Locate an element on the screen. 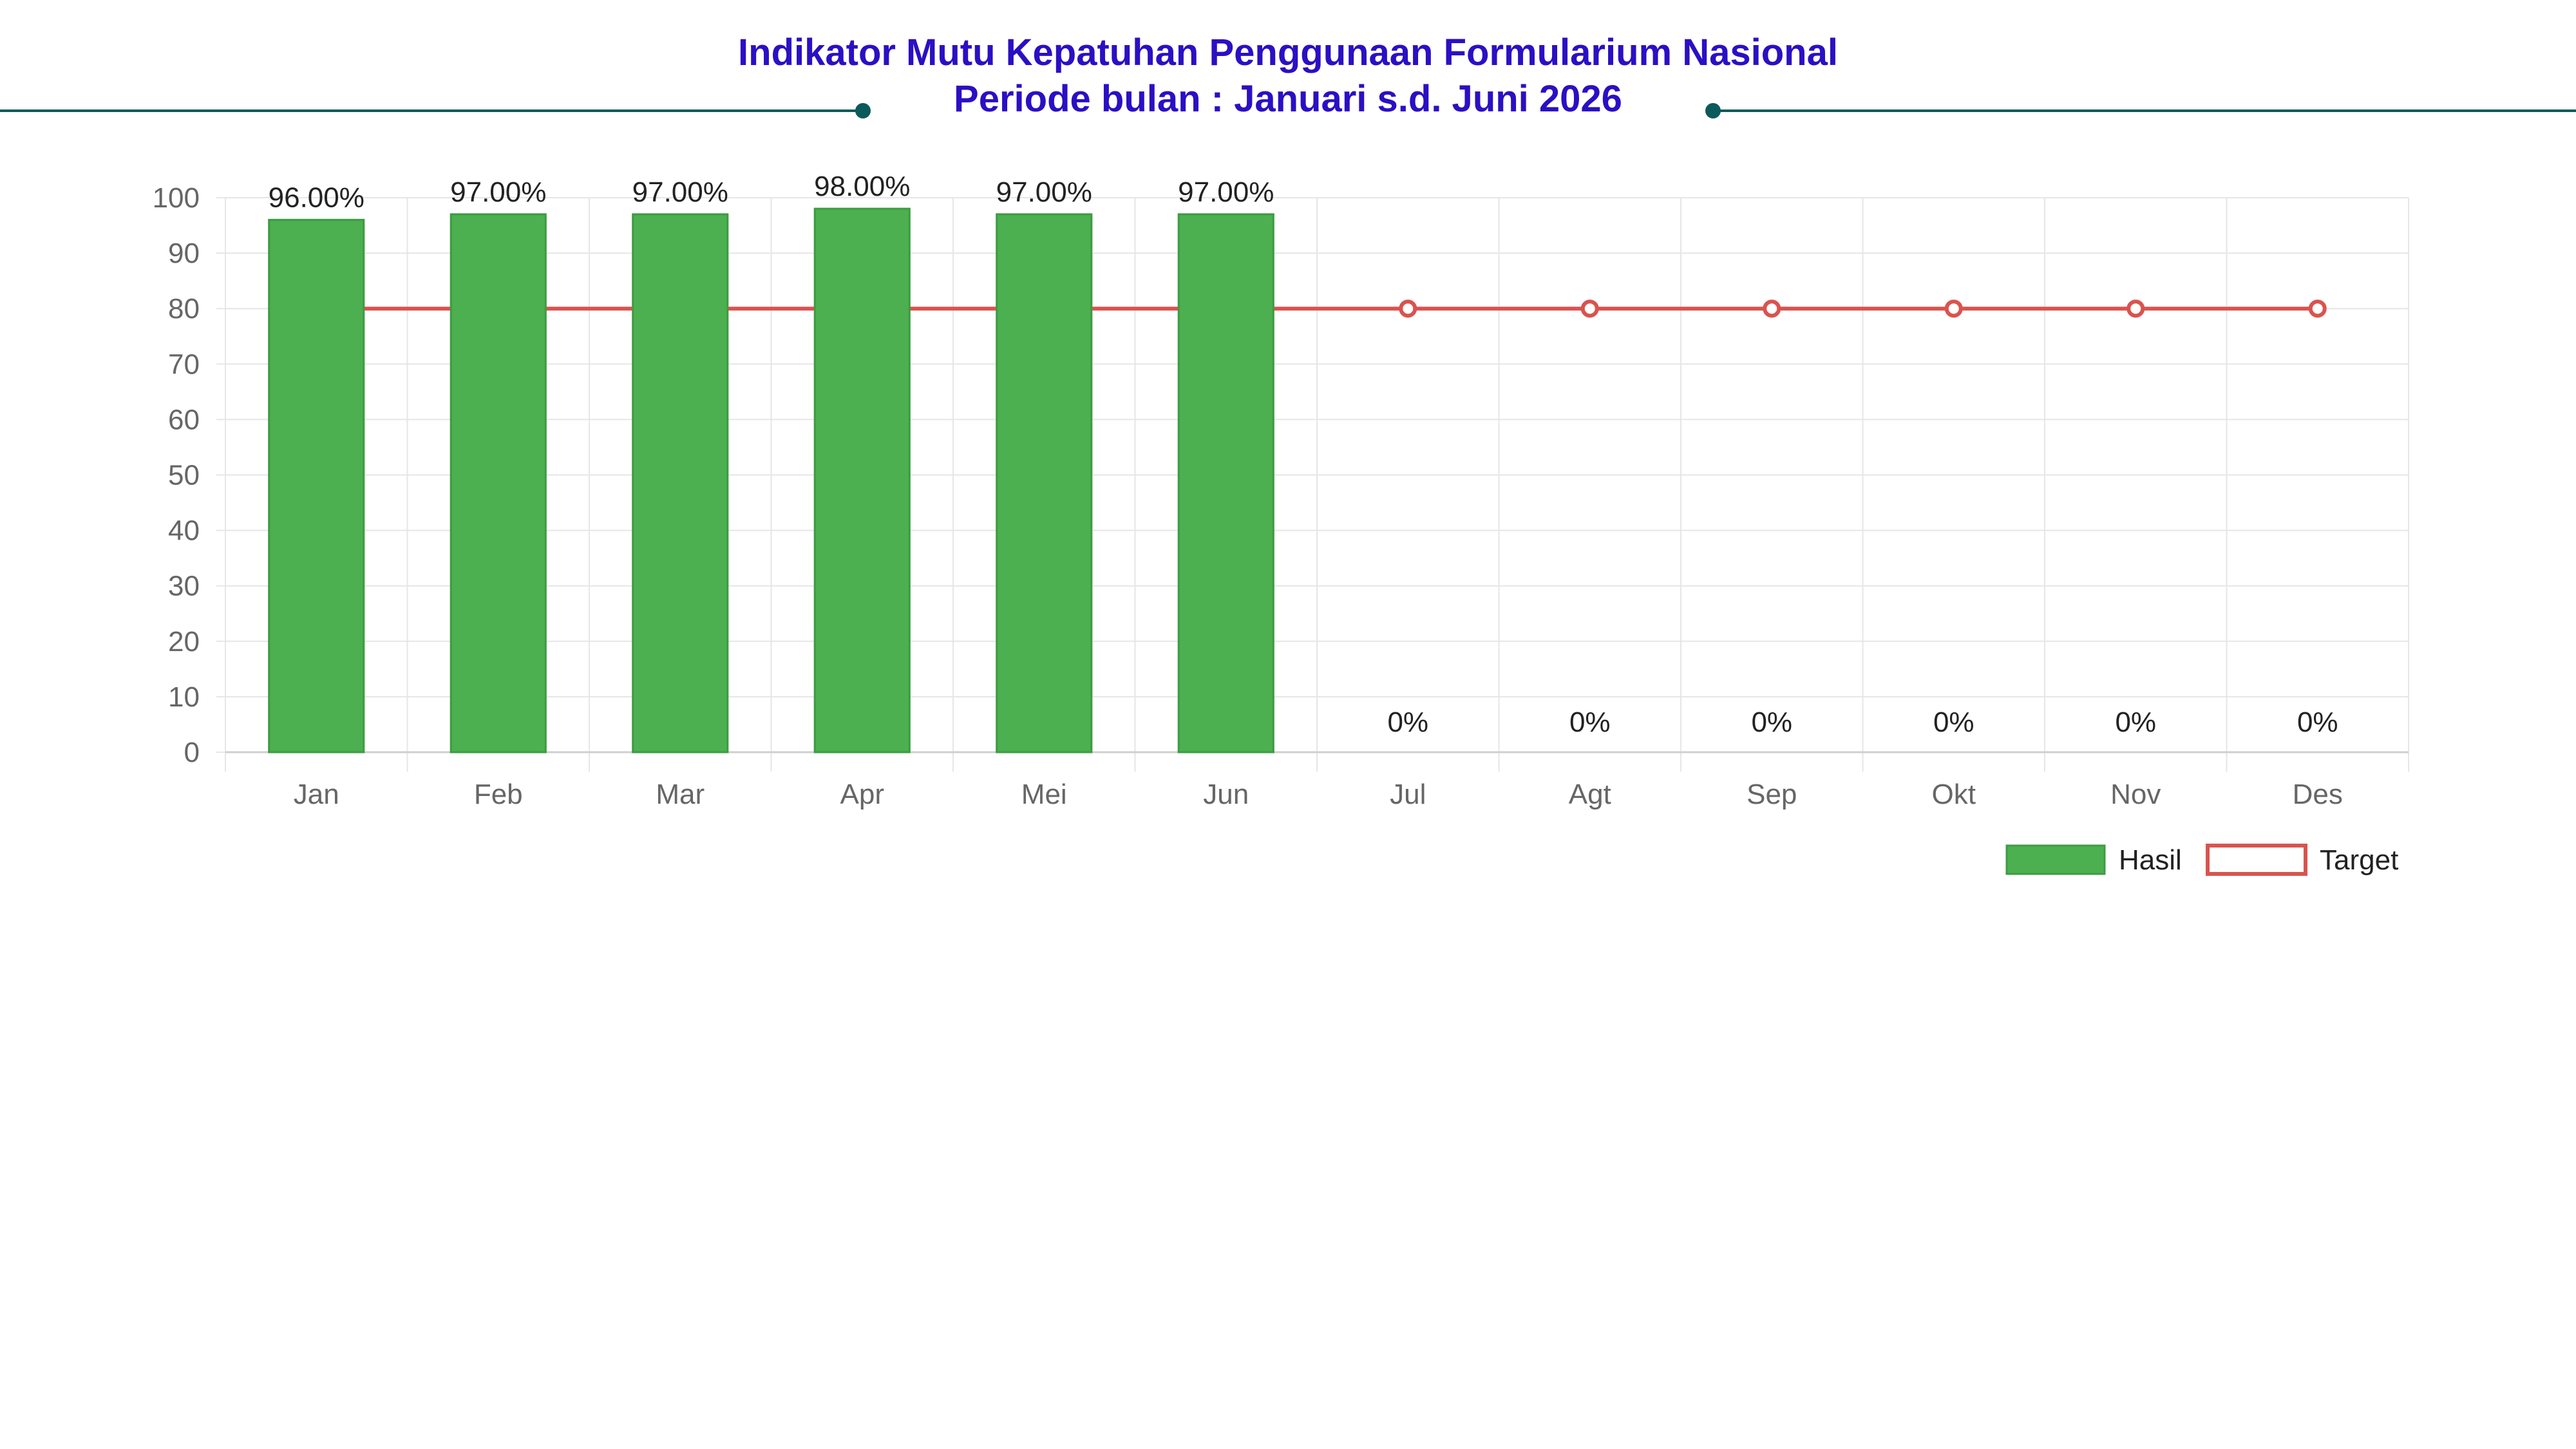 This screenshot has height=1449, width=2576. y-tick-label: 90 is located at coordinates (184, 254).